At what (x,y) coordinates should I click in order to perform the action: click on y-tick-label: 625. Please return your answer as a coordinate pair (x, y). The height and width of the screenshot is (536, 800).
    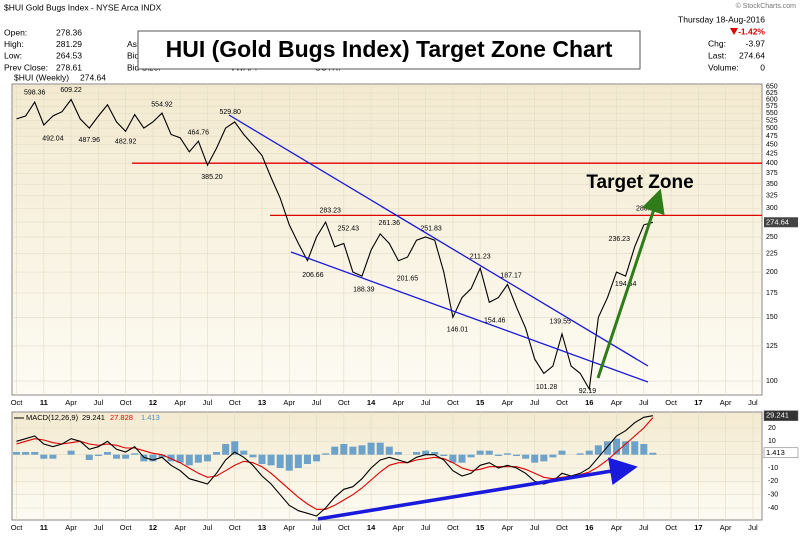
    Looking at the image, I should click on (772, 93).